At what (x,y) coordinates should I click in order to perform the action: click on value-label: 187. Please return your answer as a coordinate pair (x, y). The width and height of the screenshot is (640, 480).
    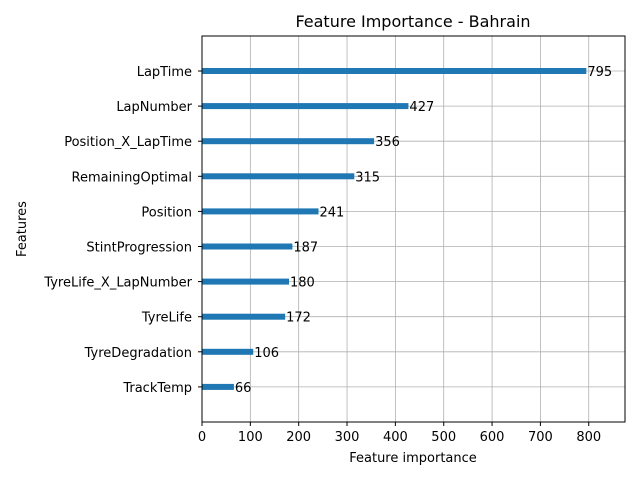
    Looking at the image, I should click on (305, 248).